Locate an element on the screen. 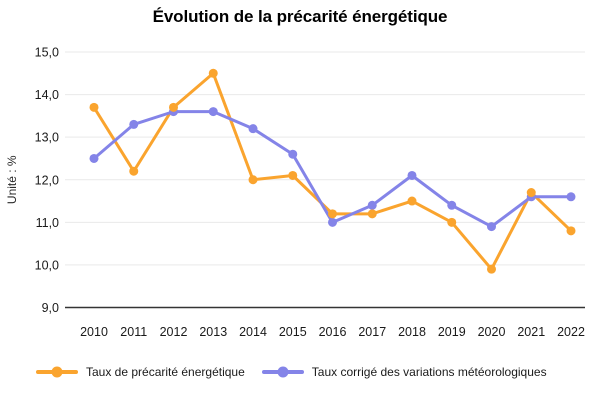 This screenshot has width=600, height=400. y-tick-label: 11,0 is located at coordinates (47, 223).